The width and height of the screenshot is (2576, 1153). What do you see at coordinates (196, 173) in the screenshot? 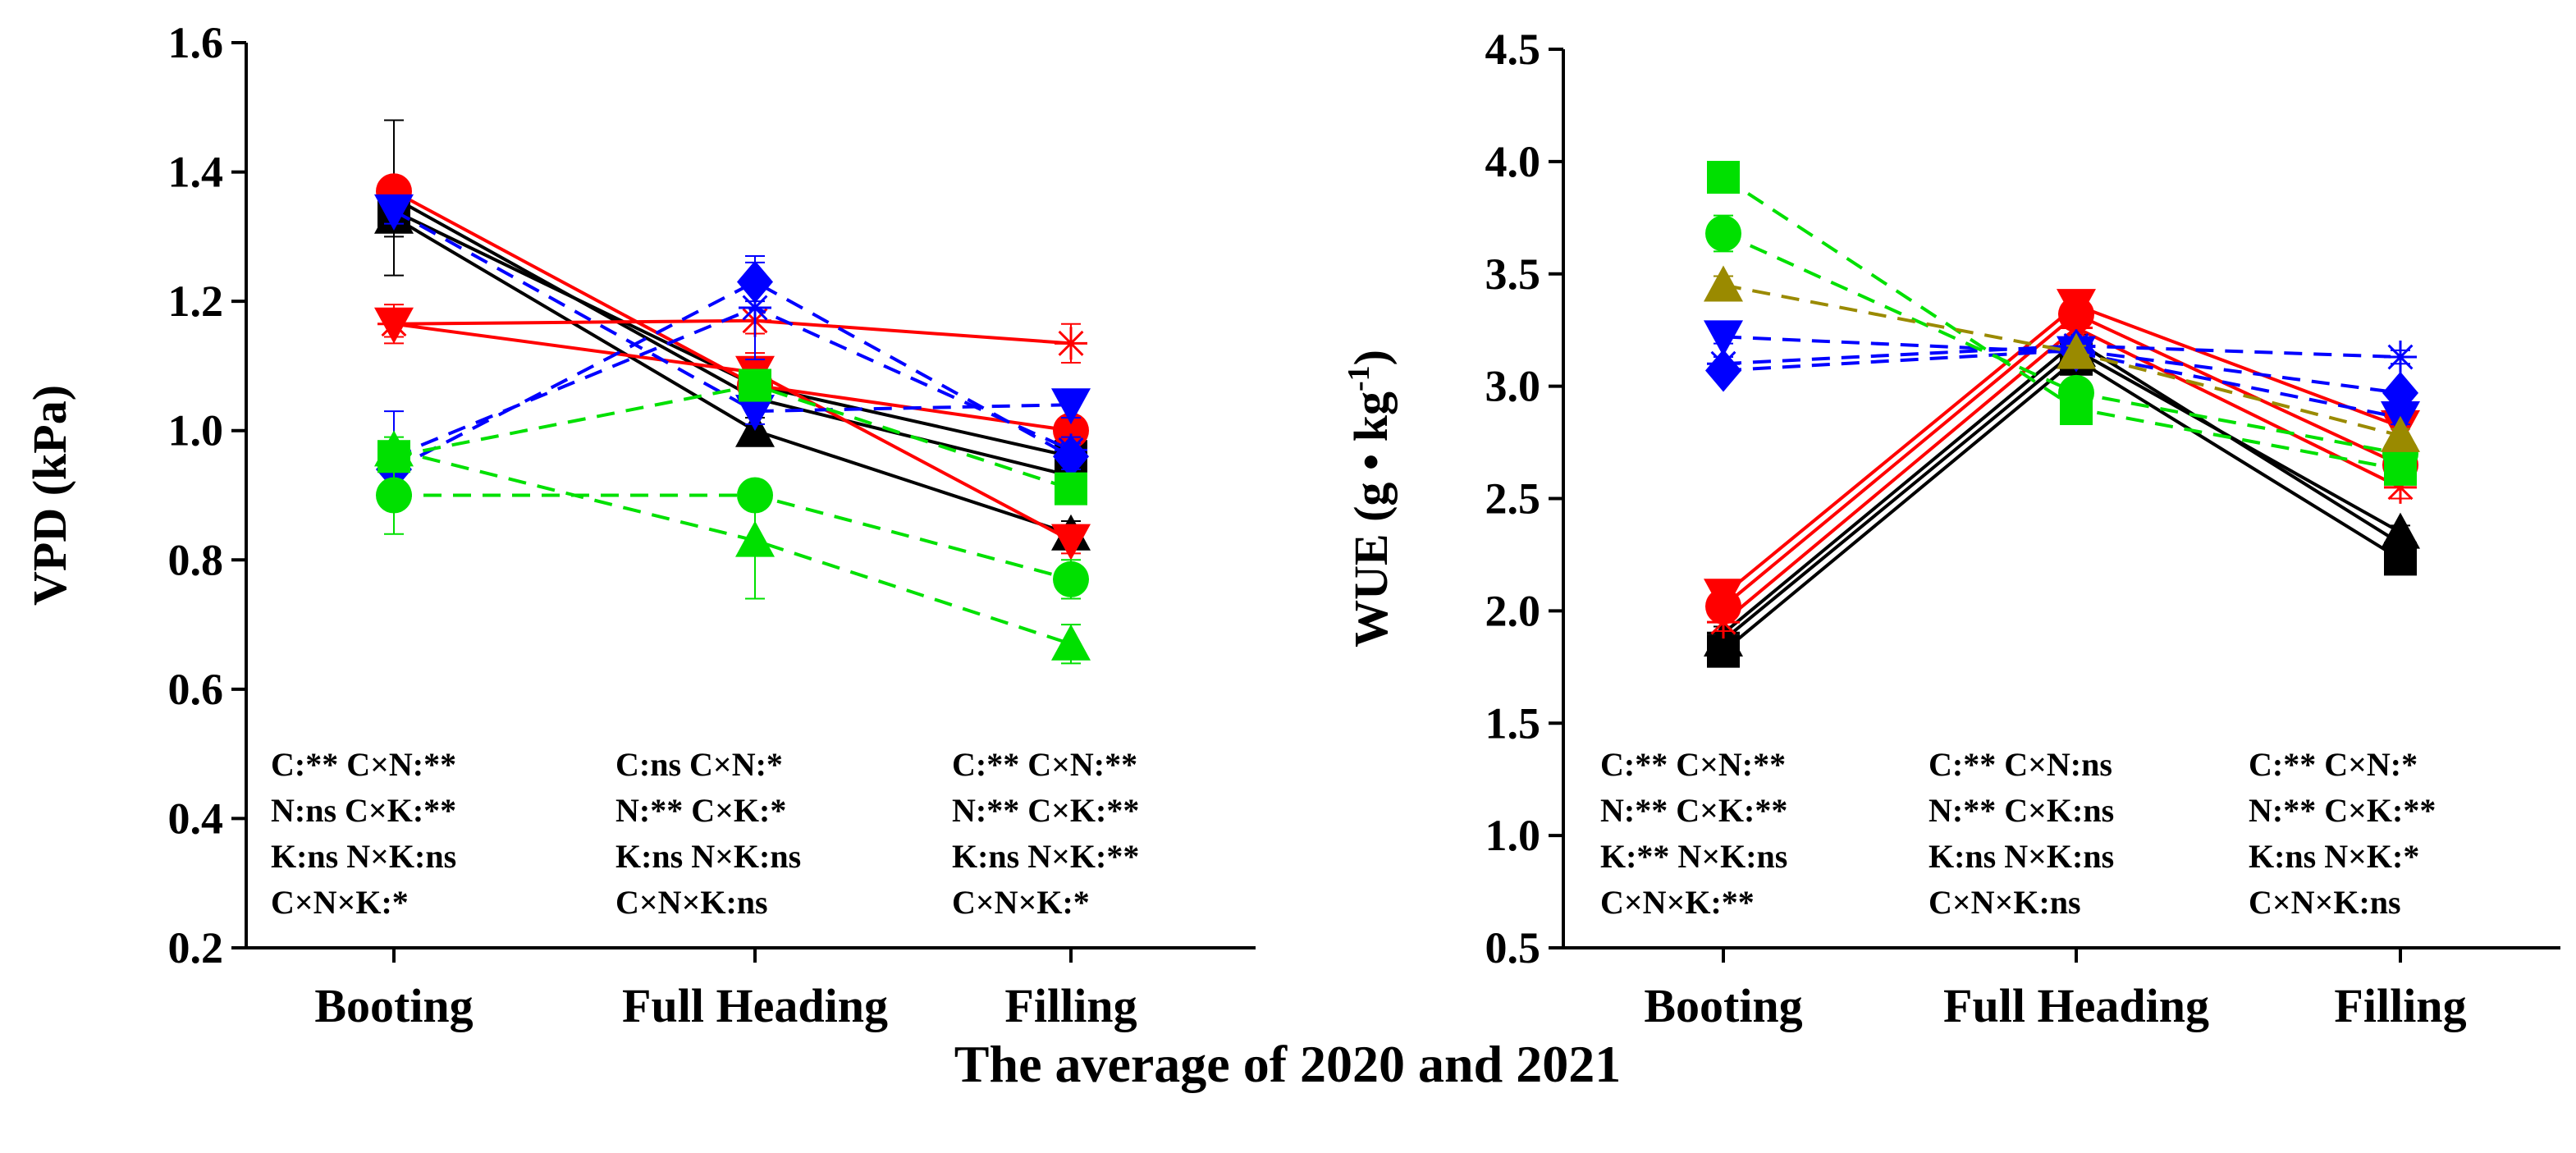
I see `y-tick-label: 1.4` at bounding box center [196, 173].